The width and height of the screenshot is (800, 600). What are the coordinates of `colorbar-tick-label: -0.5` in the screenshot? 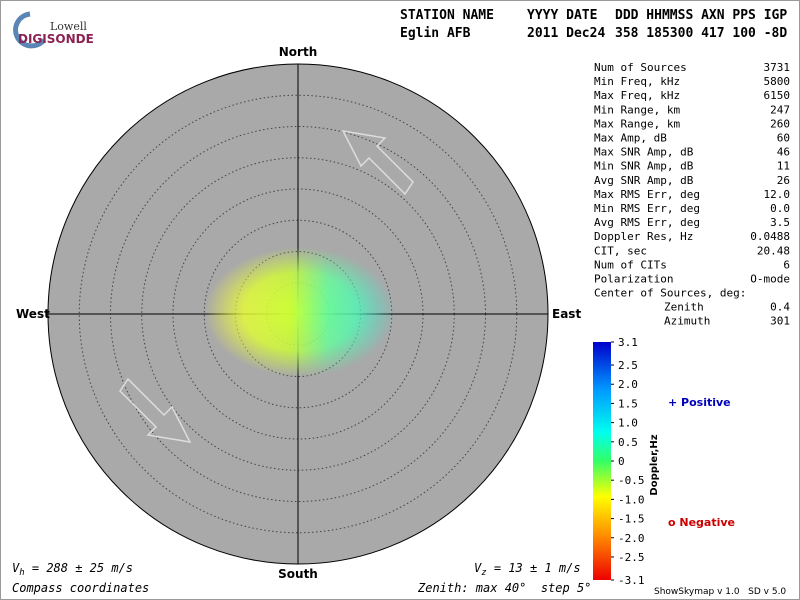 It's located at (631, 480).